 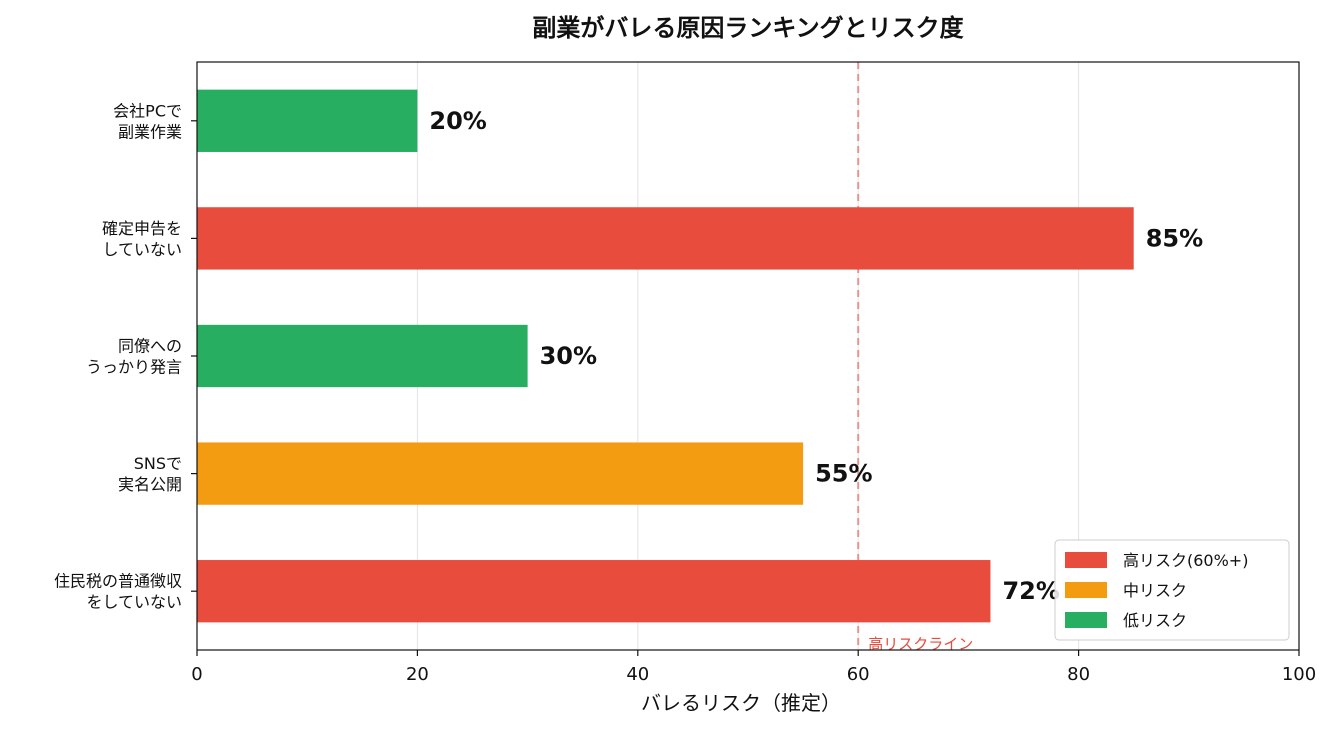 What do you see at coordinates (150, 484) in the screenshot?
I see `y-tick-label: 実名公開` at bounding box center [150, 484].